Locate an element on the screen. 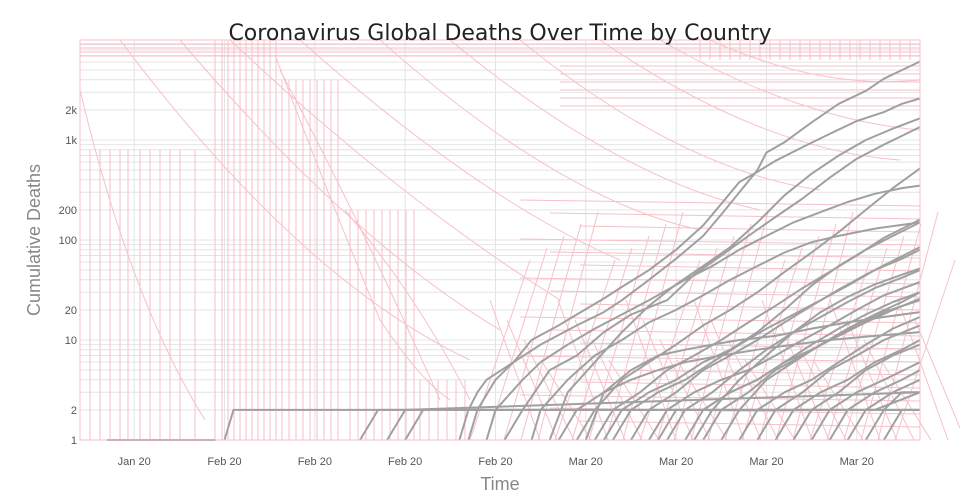  y-tick-label: 2k is located at coordinates (71, 111).